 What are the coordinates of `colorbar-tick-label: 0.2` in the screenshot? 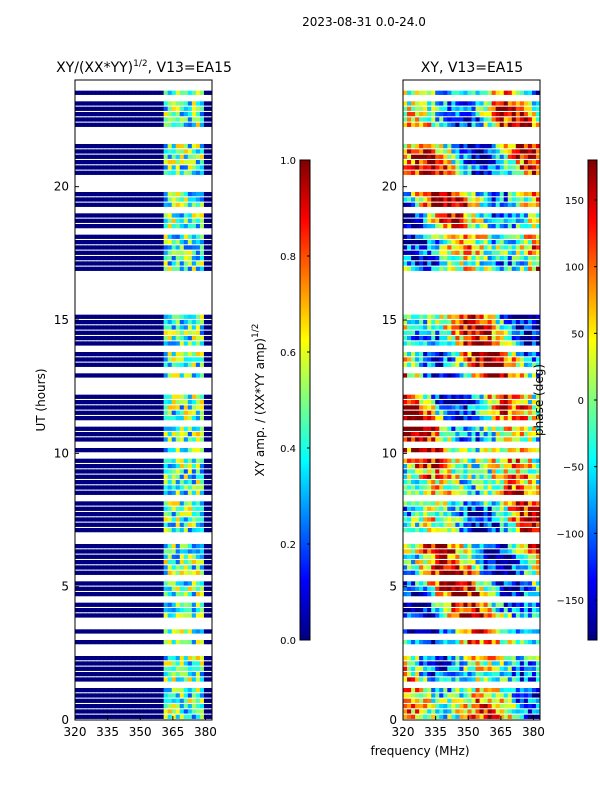 It's located at (288, 545).